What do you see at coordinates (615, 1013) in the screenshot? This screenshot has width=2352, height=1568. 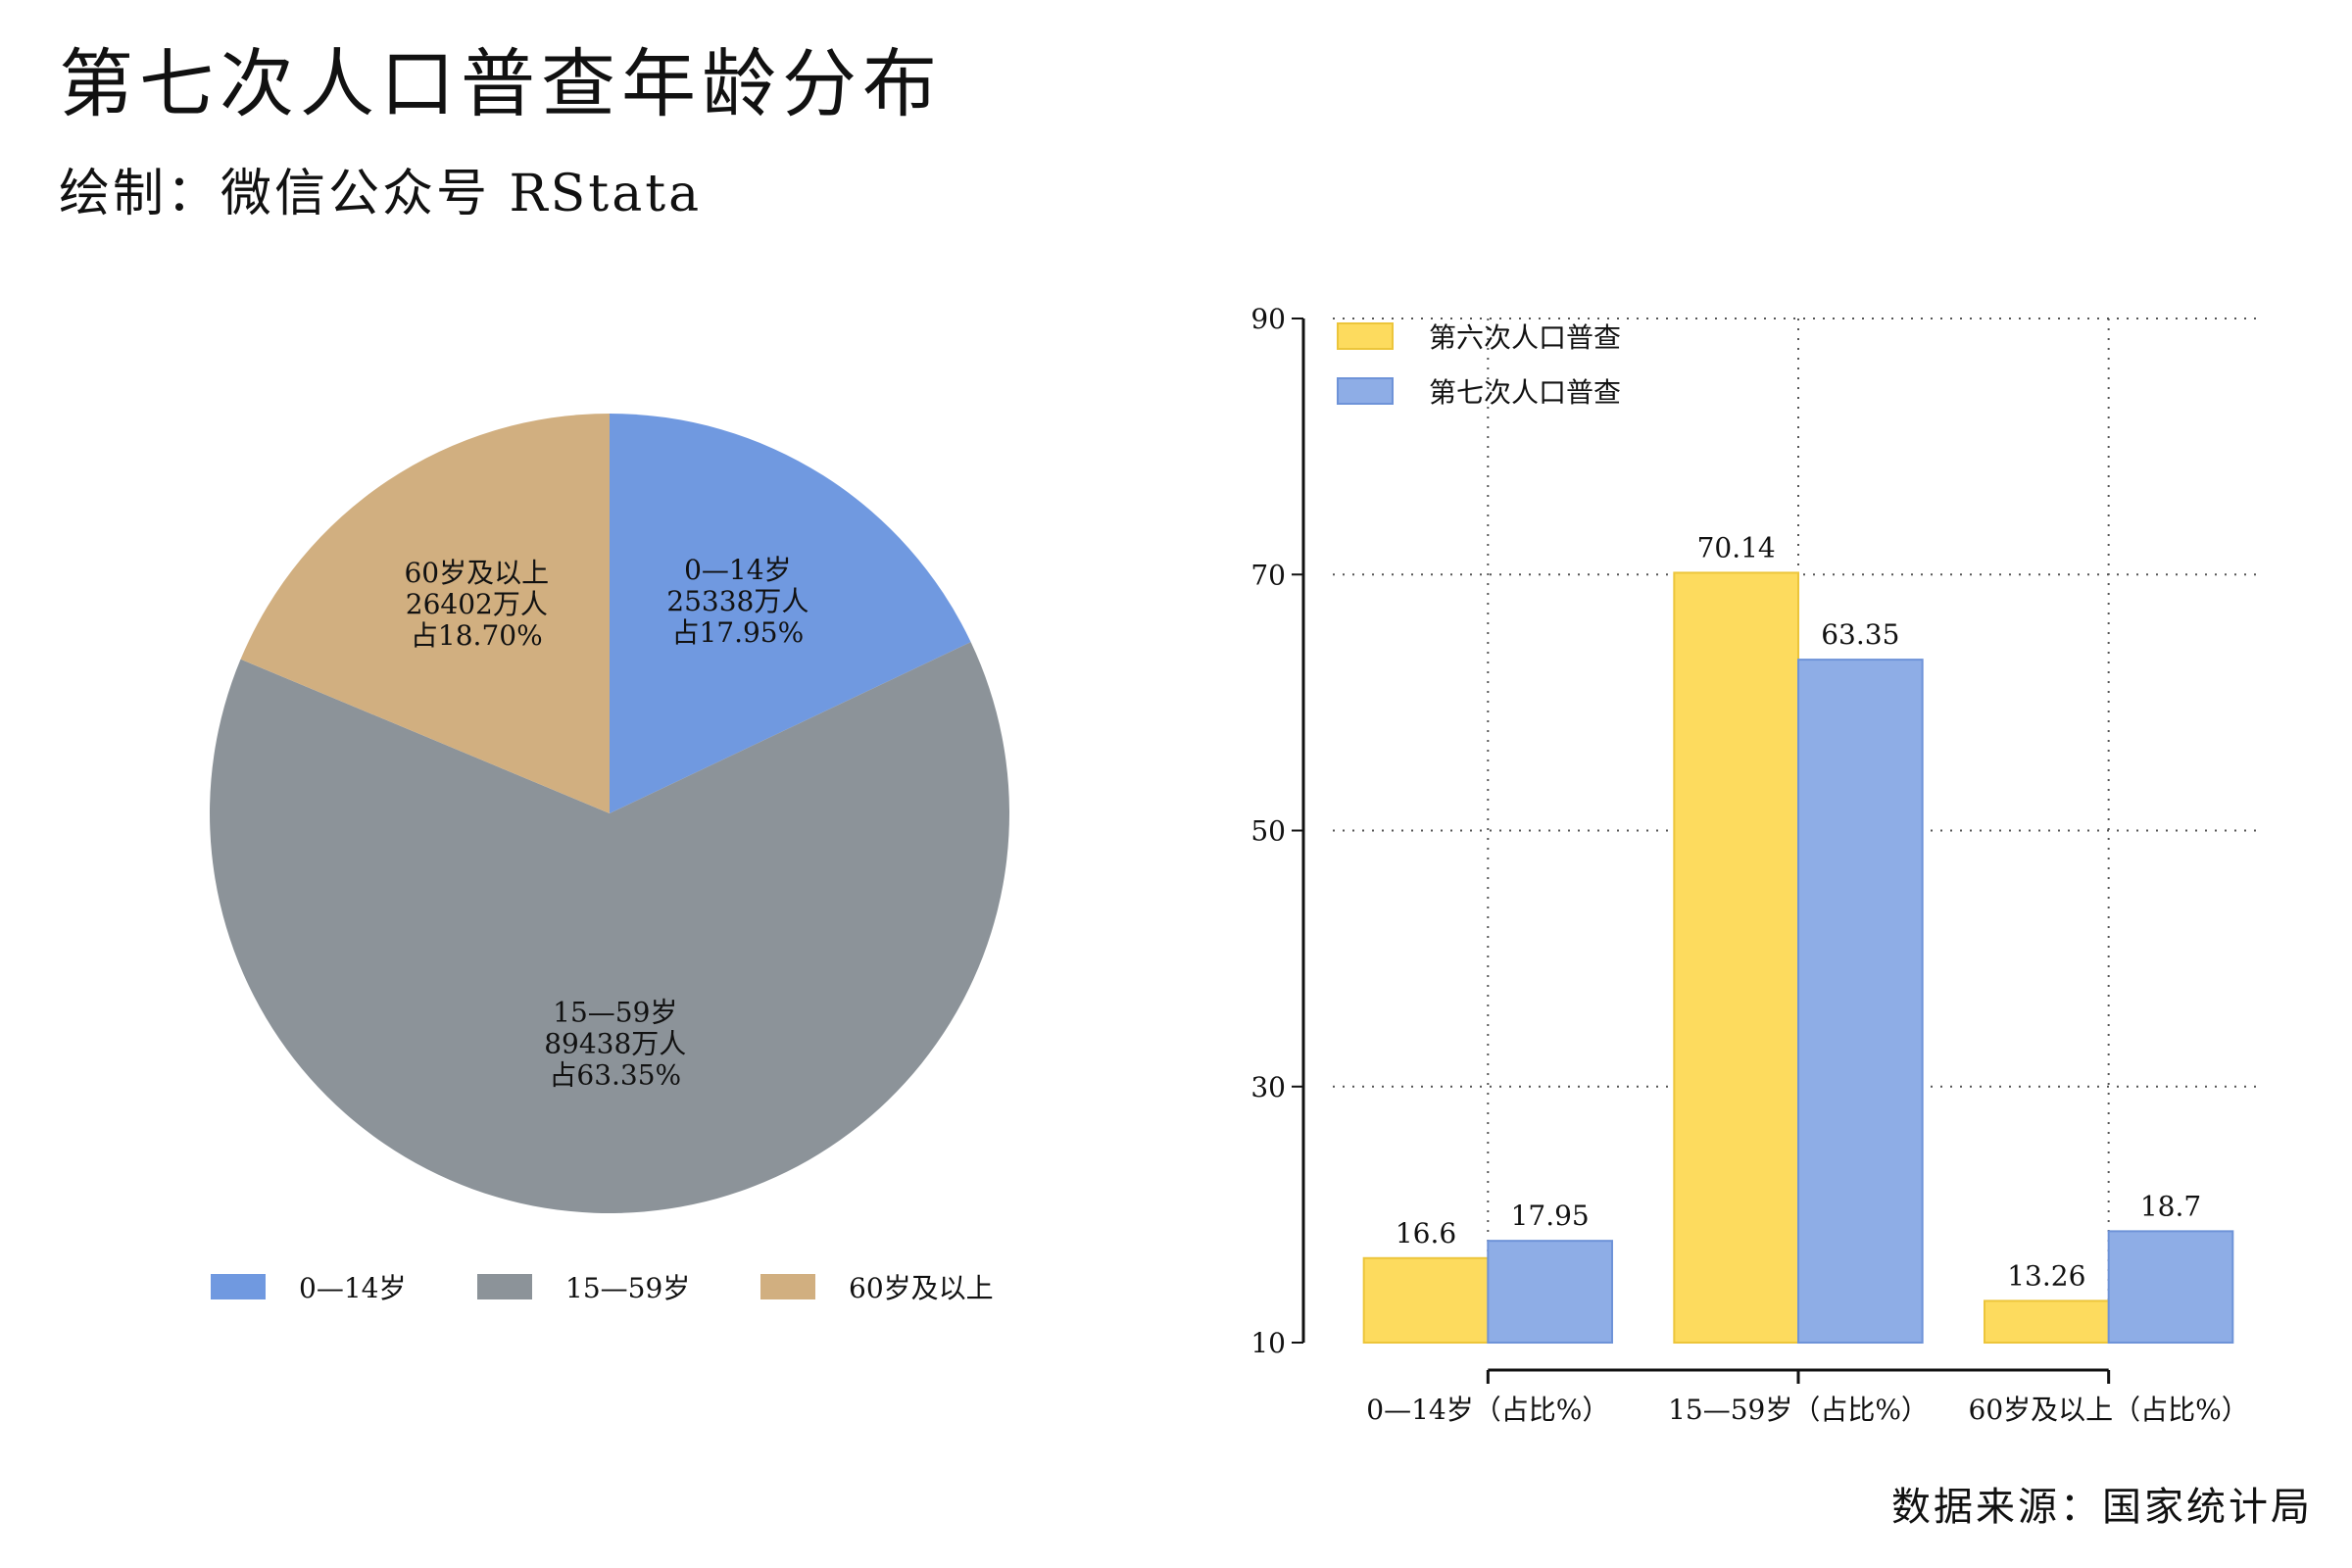 I see `pie-label: 15—59岁` at bounding box center [615, 1013].